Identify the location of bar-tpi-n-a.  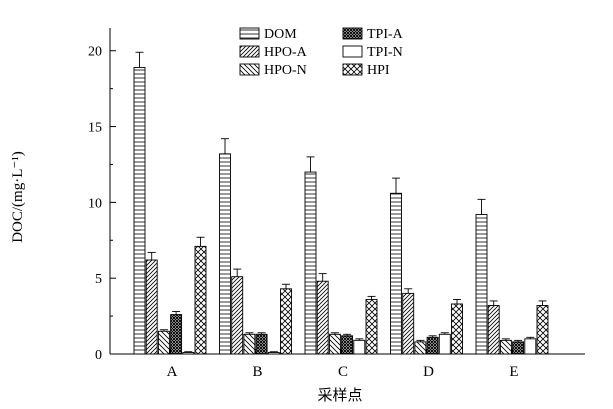
(188, 353).